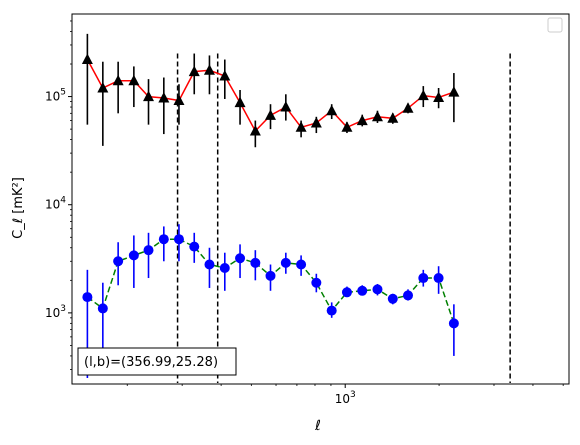 The image size is (580, 445). I want to click on y-tick-label: 10⁴, so click(55, 204).